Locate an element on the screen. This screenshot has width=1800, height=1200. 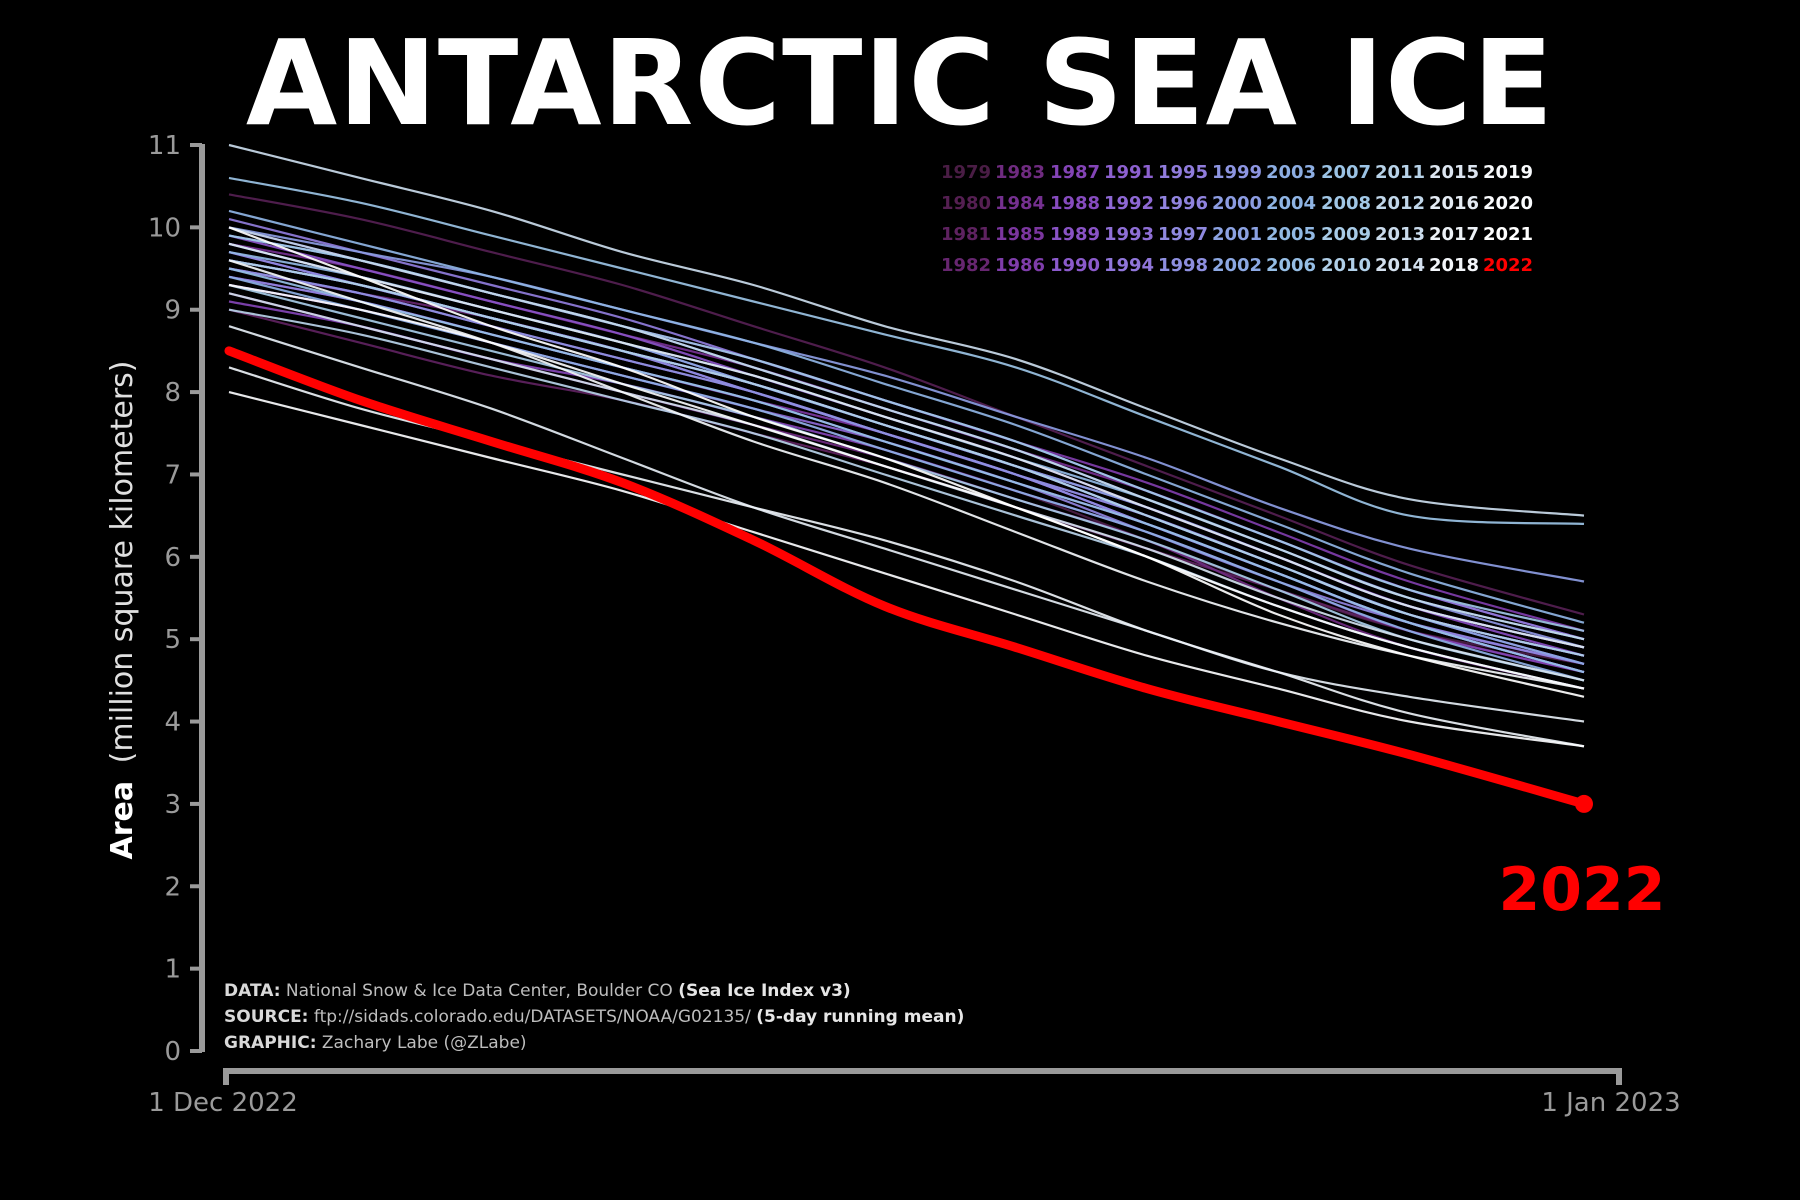
legend-item-2014: 2014 is located at coordinates (1400, 265).